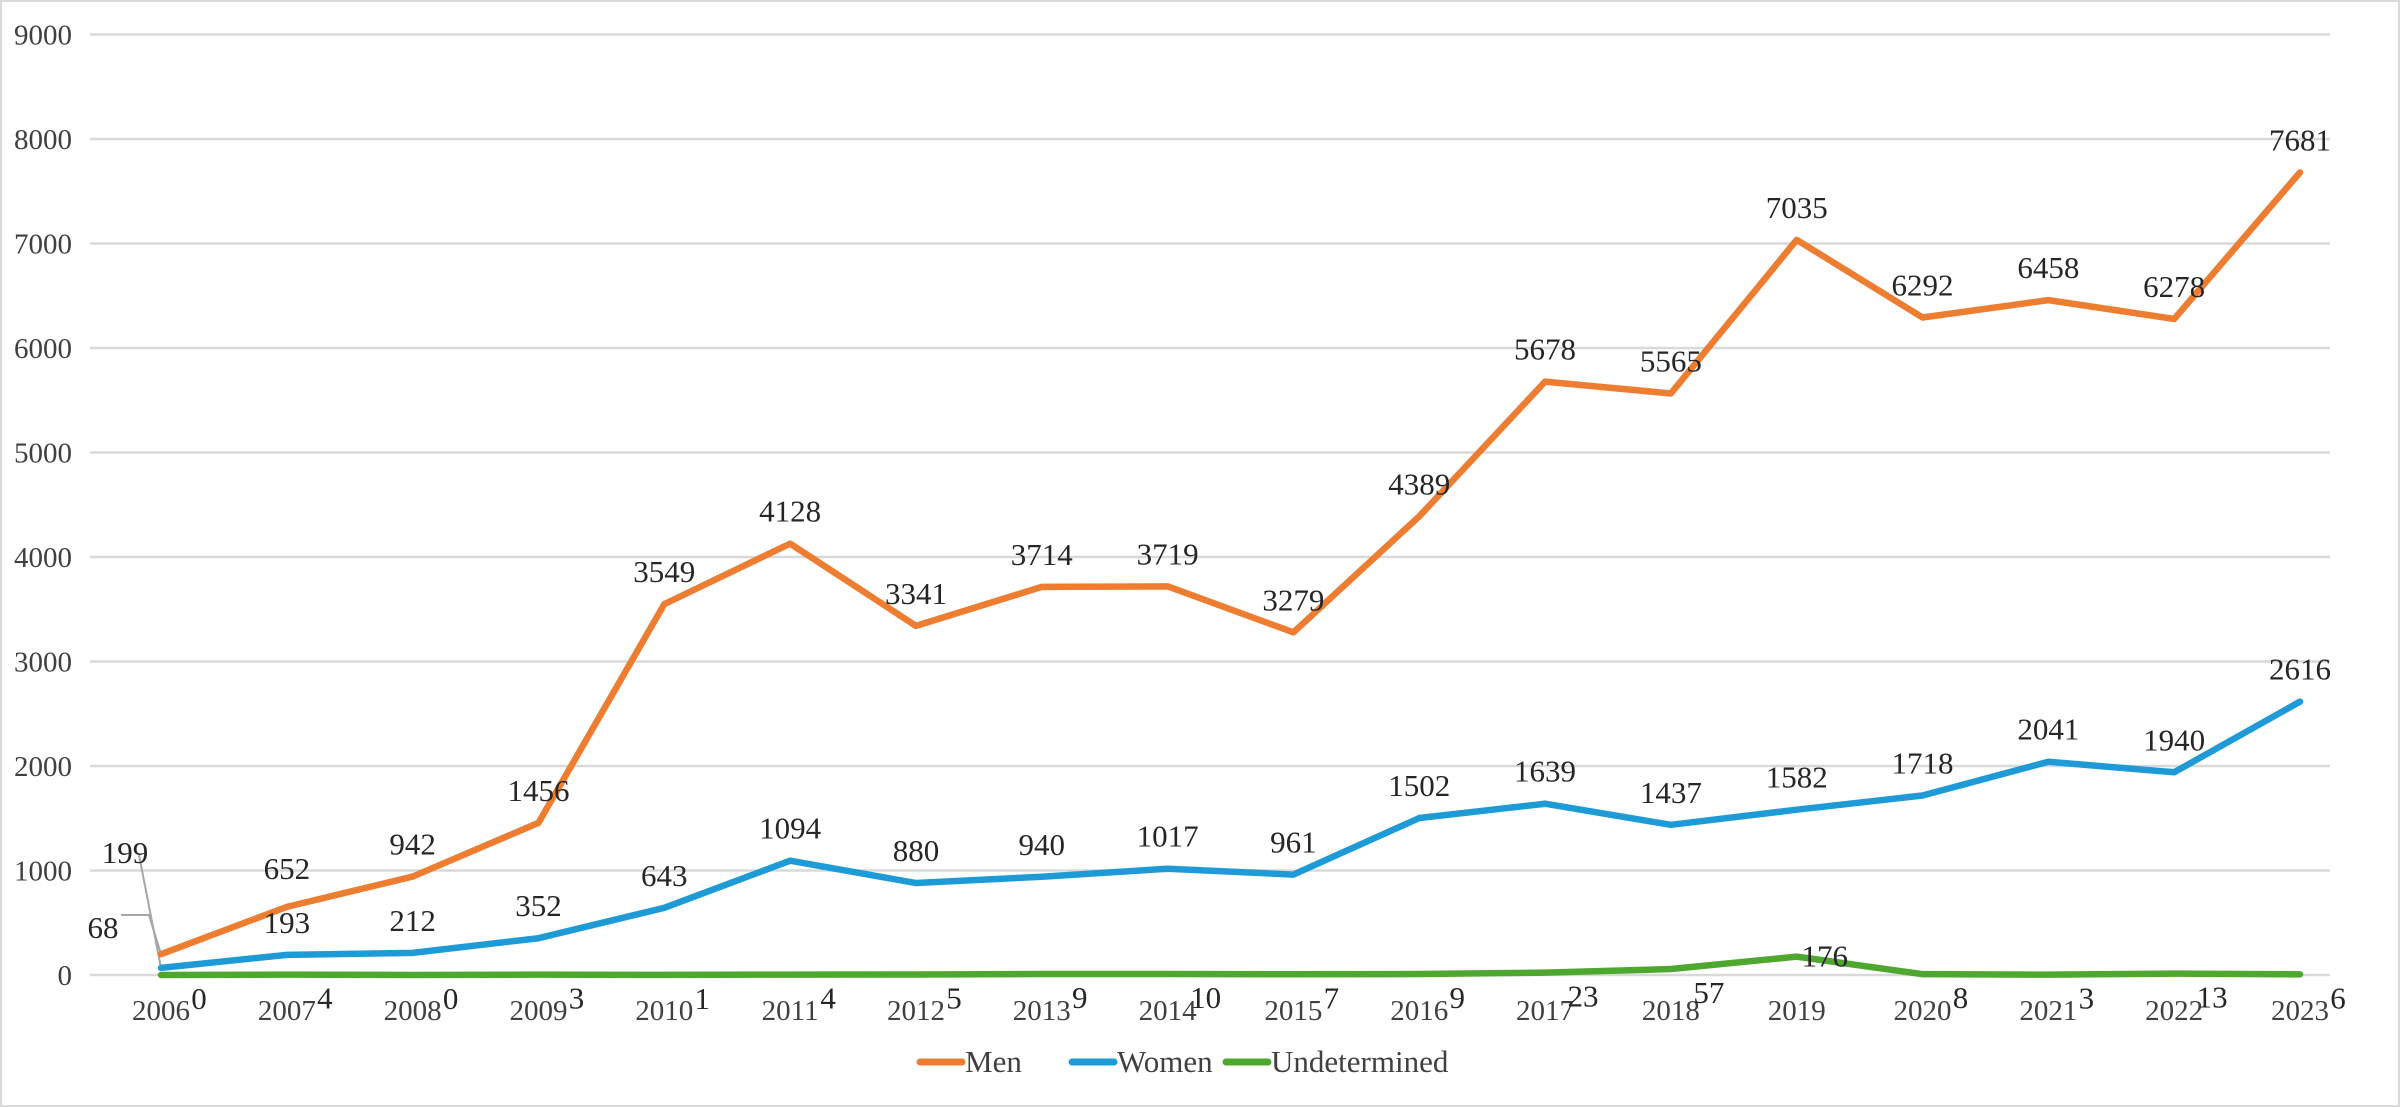 This screenshot has width=2400, height=1107. I want to click on y-tick-label: 5000, so click(43, 454).